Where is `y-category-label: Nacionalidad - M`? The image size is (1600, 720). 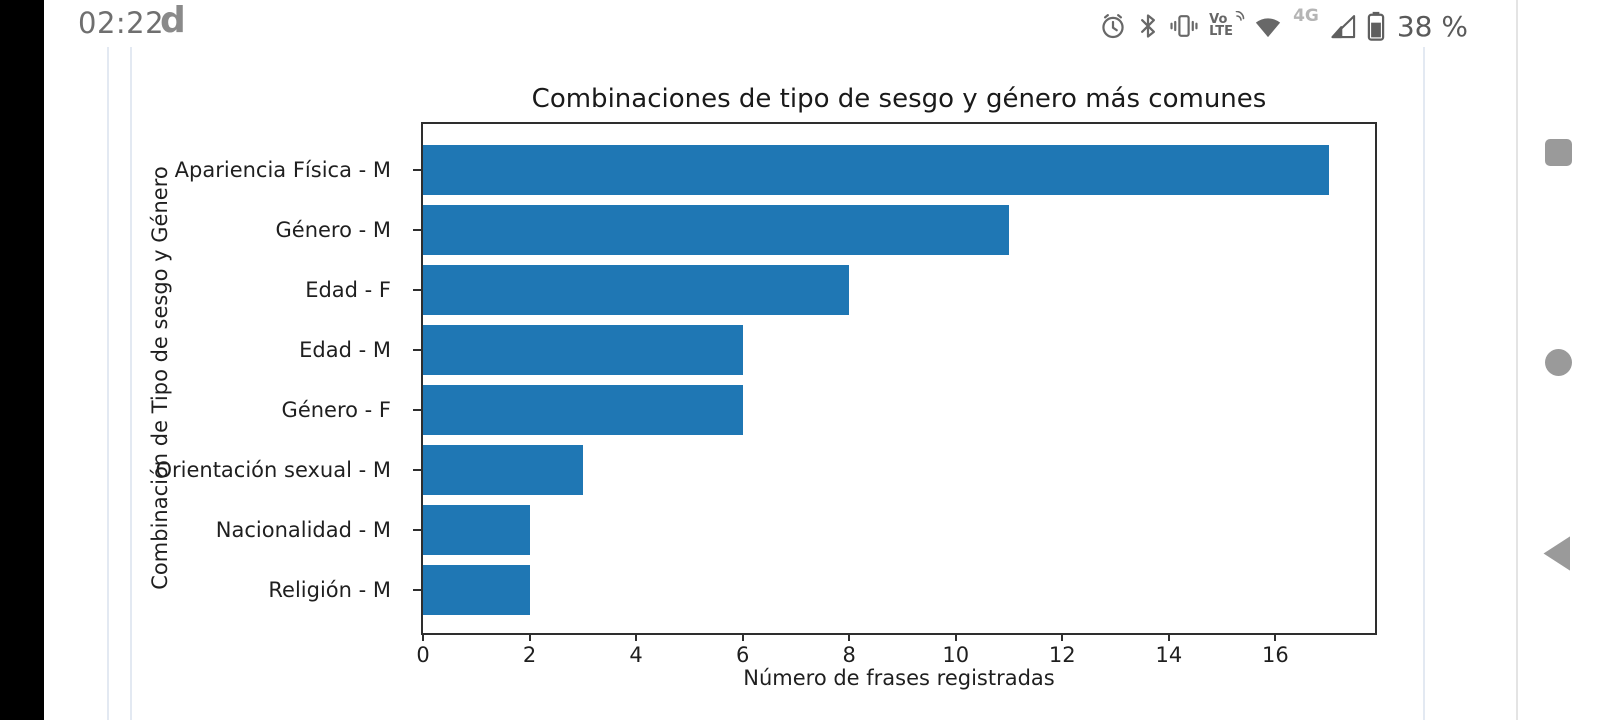
y-category-label: Nacionalidad - M is located at coordinates (303, 530).